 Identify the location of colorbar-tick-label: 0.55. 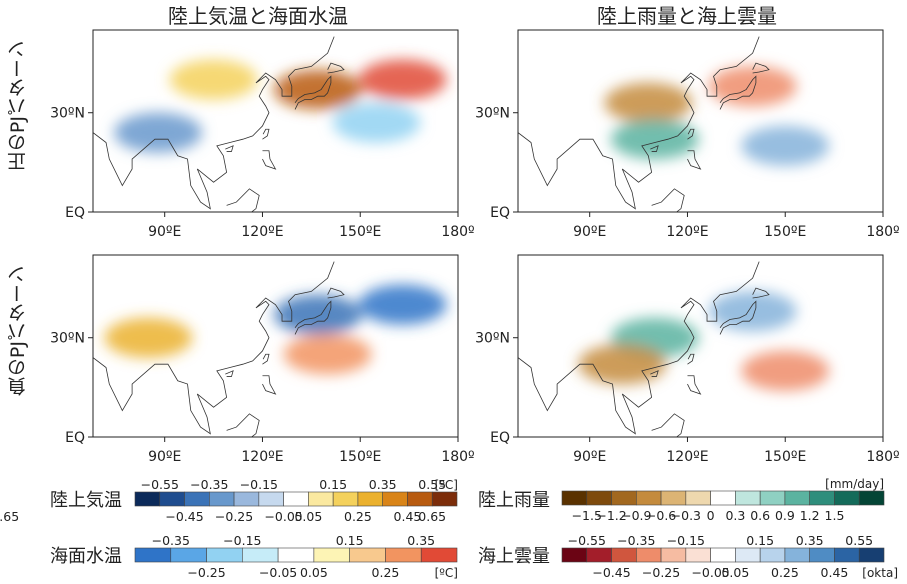
(859, 540).